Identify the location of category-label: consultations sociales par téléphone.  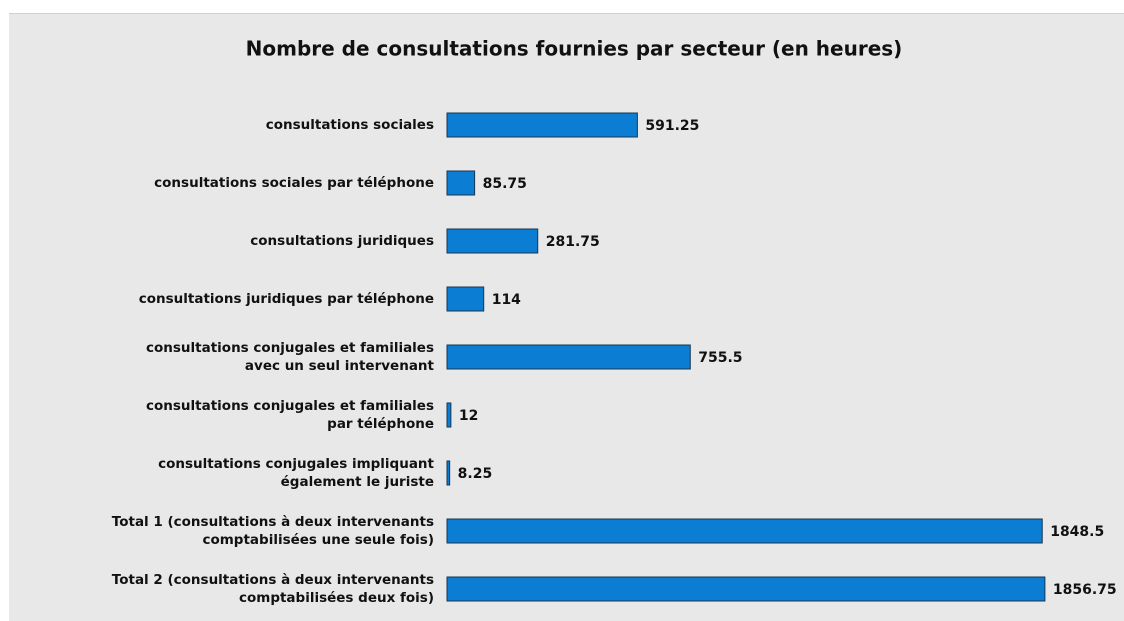
(294, 183).